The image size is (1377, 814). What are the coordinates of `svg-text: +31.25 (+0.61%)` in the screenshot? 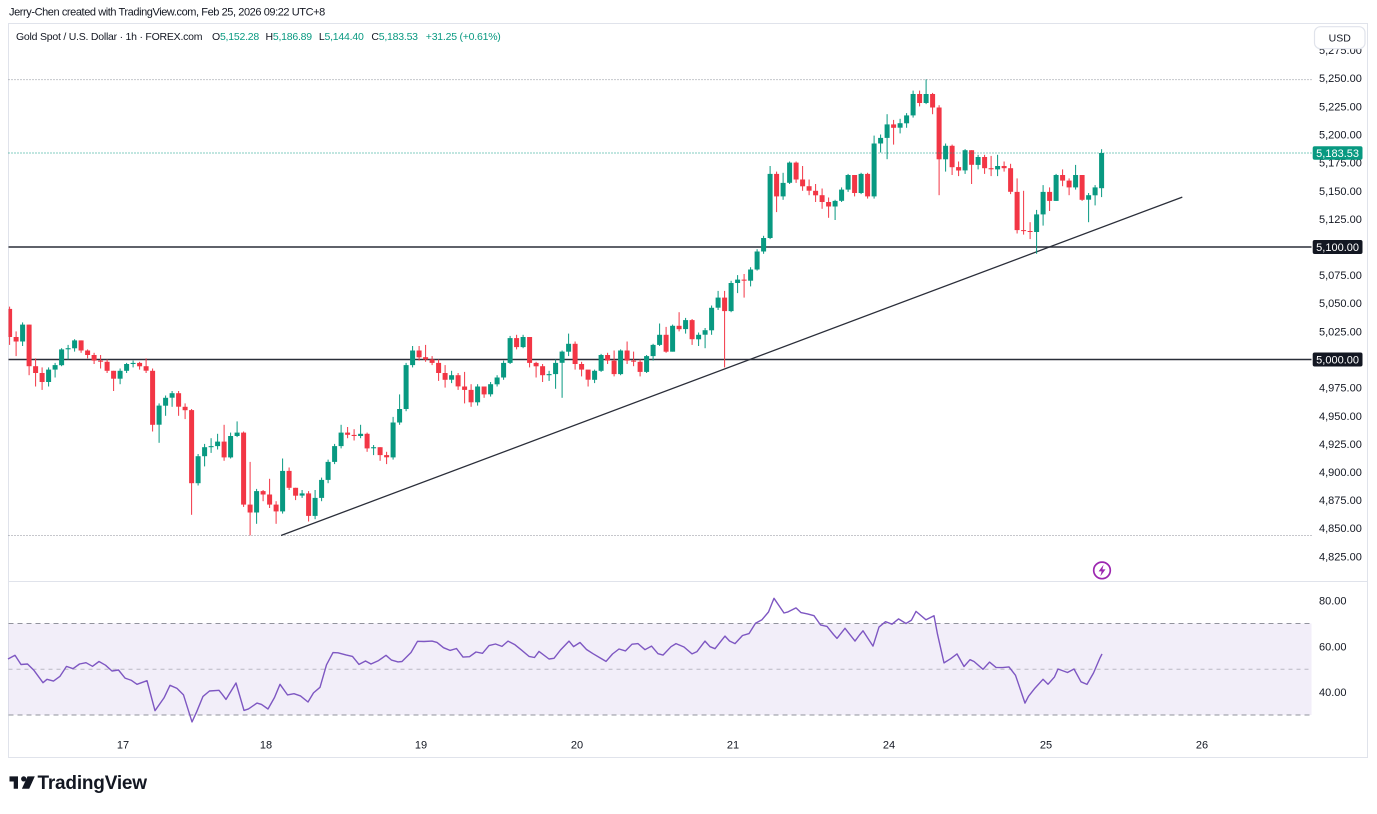 It's located at (463, 37).